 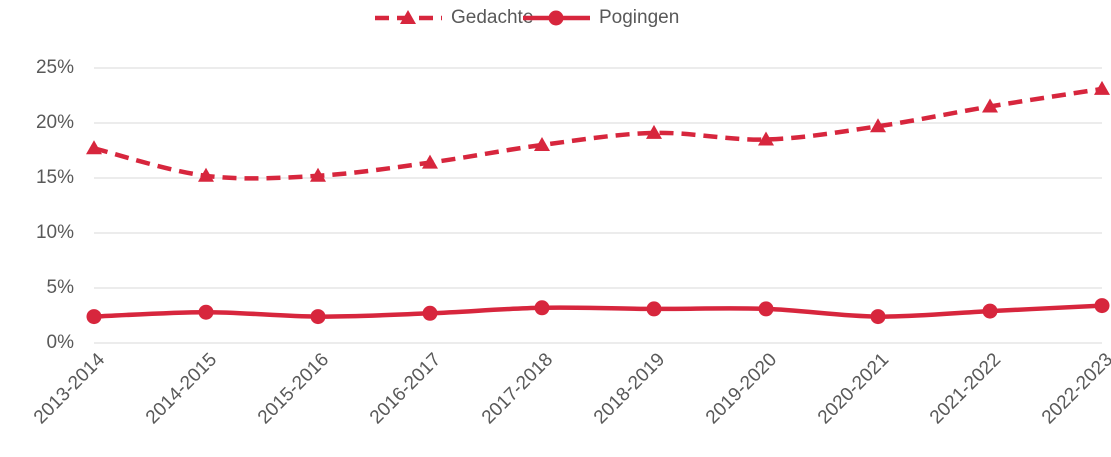 I want to click on y-tick-label: 10%, so click(x=55, y=232).